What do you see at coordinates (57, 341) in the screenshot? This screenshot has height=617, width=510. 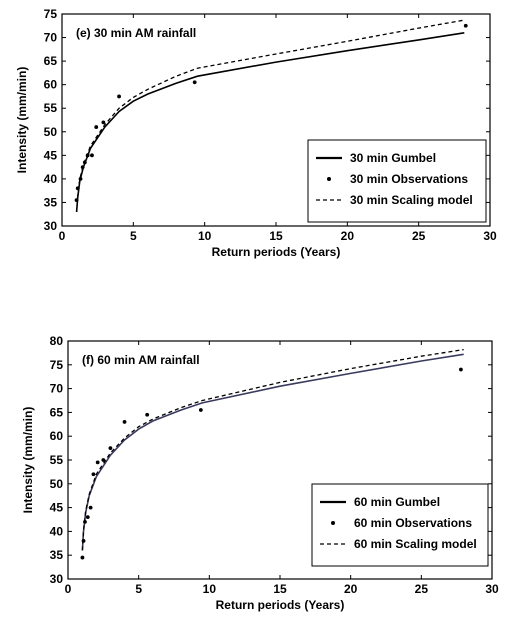 I see `y-tick-label: 80` at bounding box center [57, 341].